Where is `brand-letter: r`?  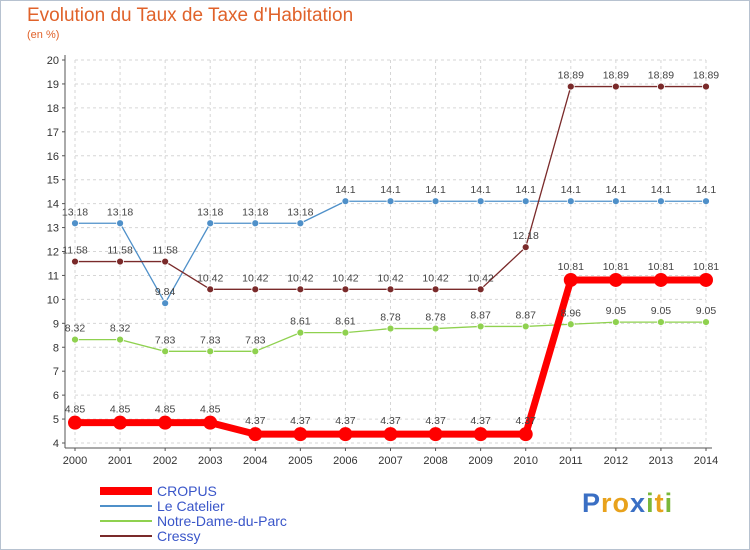 brand-letter: r is located at coordinates (607, 503).